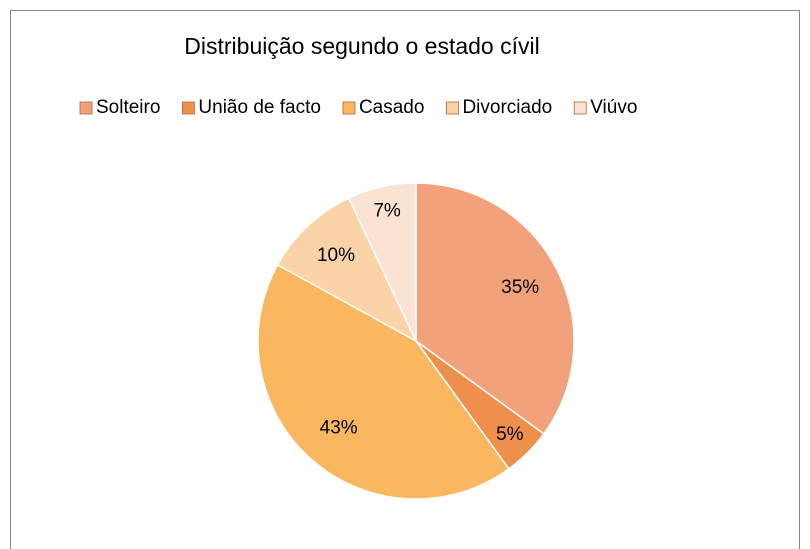 This screenshot has height=549, width=810. Describe the element at coordinates (507, 107) in the screenshot. I see `legend-label: Divorciado` at that location.